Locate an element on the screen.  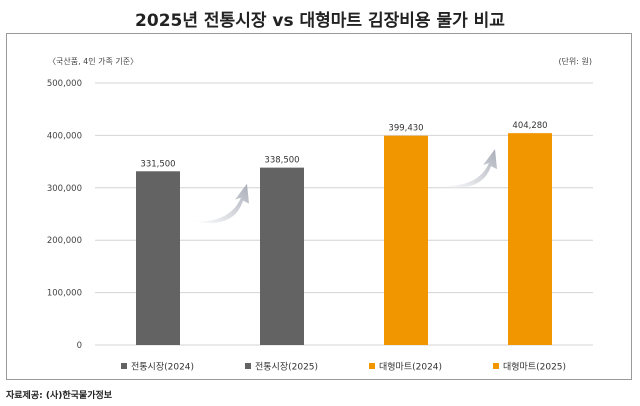
y-tick-label: 300,000 is located at coordinates (64, 189).